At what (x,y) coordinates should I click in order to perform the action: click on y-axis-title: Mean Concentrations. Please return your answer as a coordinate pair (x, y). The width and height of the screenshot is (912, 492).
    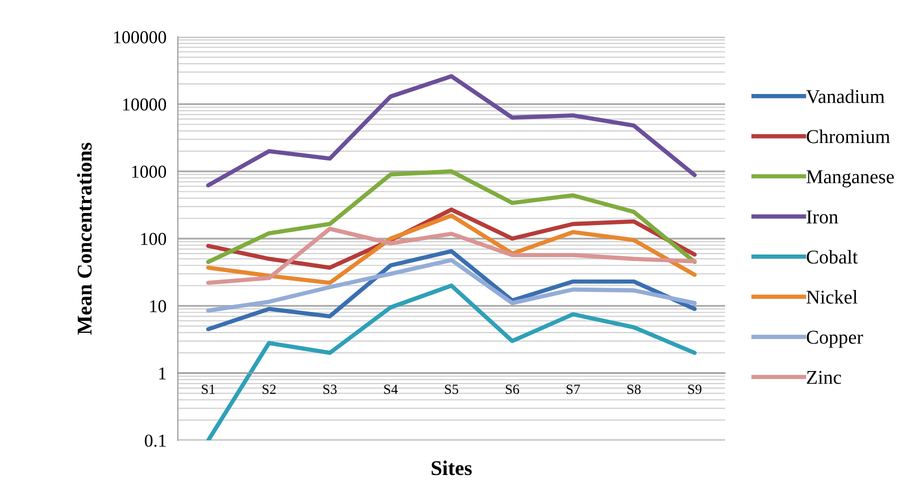
    Looking at the image, I should click on (84, 238).